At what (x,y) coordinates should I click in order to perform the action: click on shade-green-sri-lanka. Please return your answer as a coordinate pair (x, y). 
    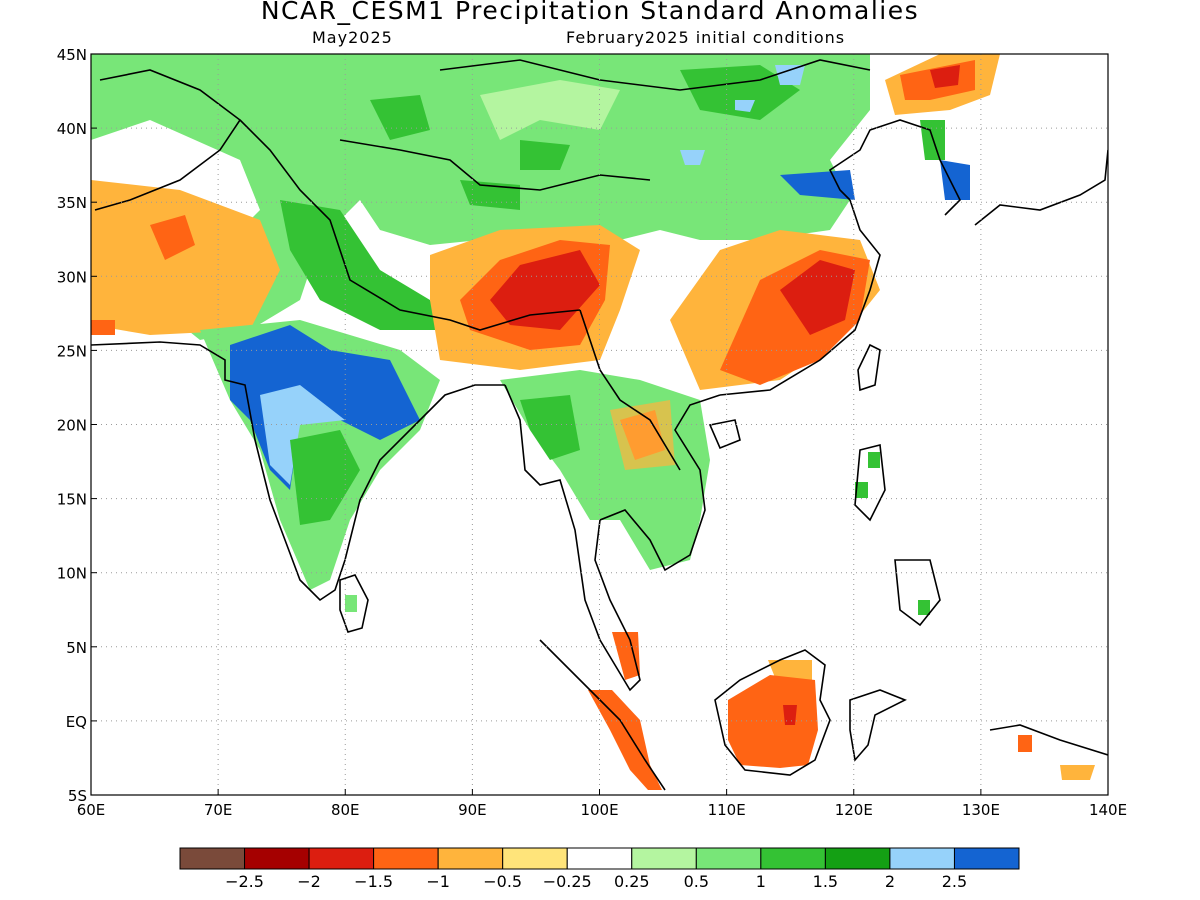
    Looking at the image, I should click on (351, 603).